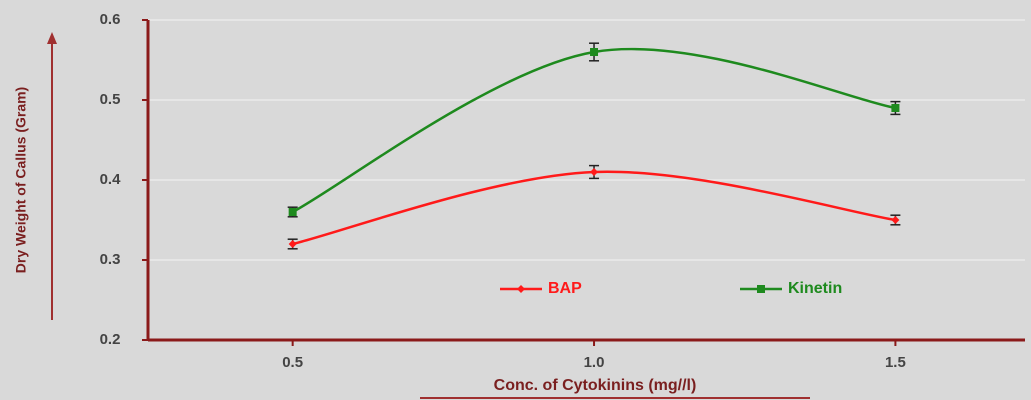 This screenshot has width=1031, height=400. I want to click on y-tick-label: 0.3, so click(110, 259).